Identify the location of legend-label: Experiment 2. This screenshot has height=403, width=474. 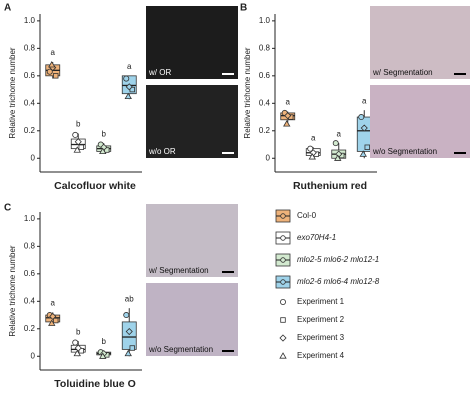
(321, 319).